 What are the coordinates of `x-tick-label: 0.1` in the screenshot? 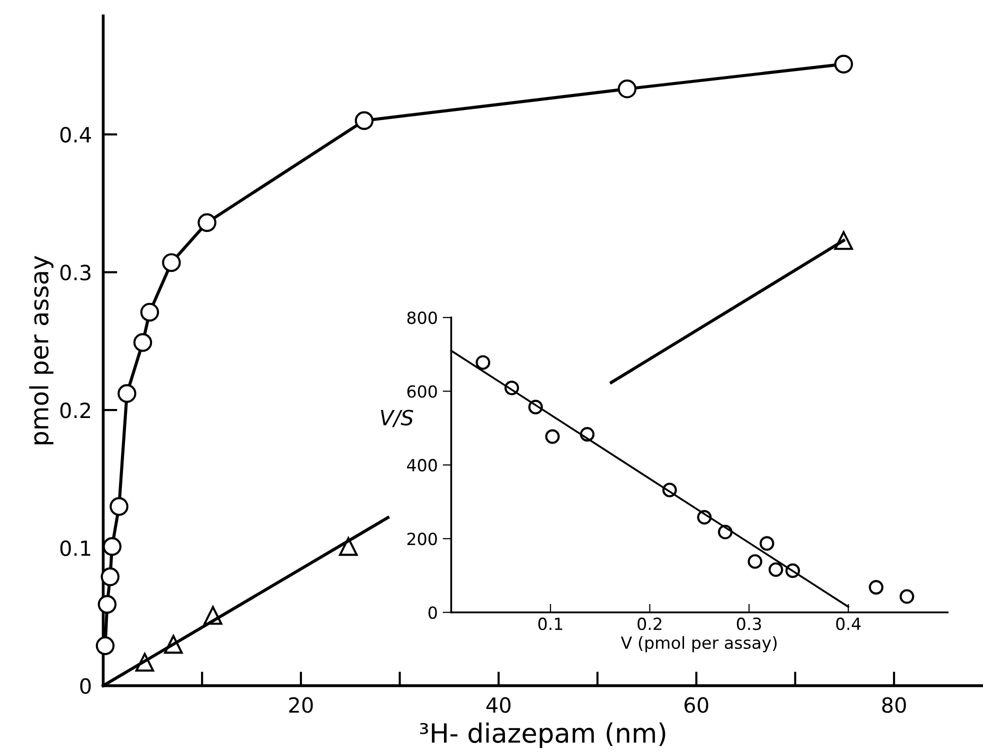 It's located at (550, 624).